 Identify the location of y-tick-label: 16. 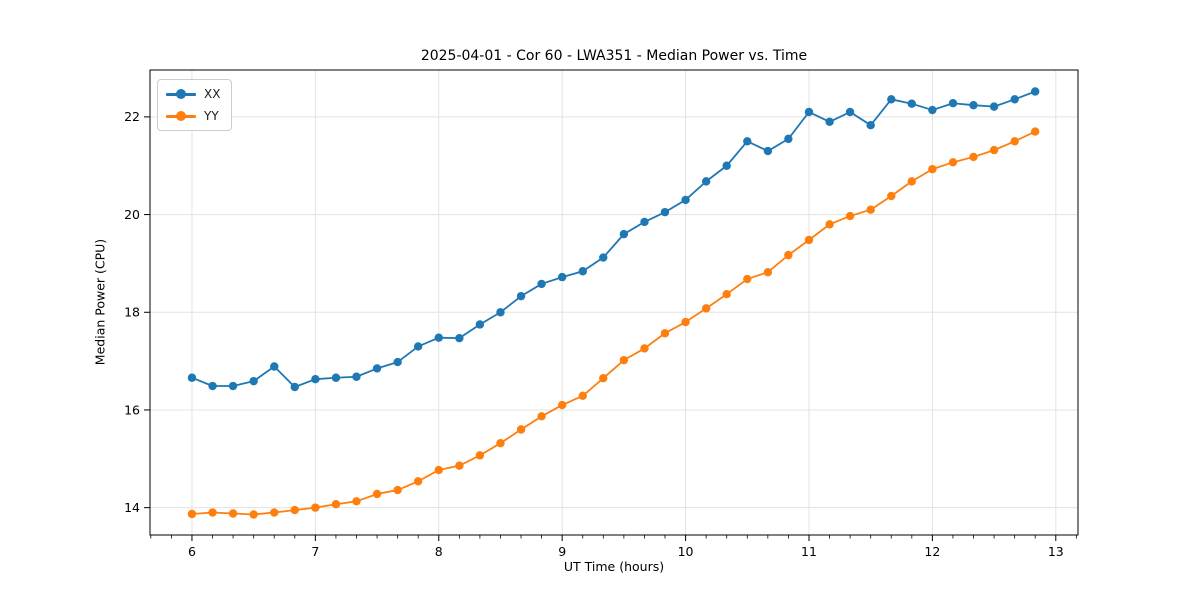
(132, 409).